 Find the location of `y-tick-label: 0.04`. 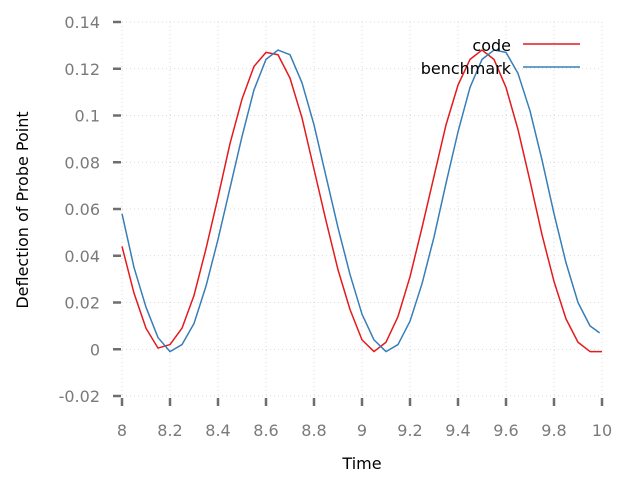

y-tick-label: 0.04 is located at coordinates (82, 256).